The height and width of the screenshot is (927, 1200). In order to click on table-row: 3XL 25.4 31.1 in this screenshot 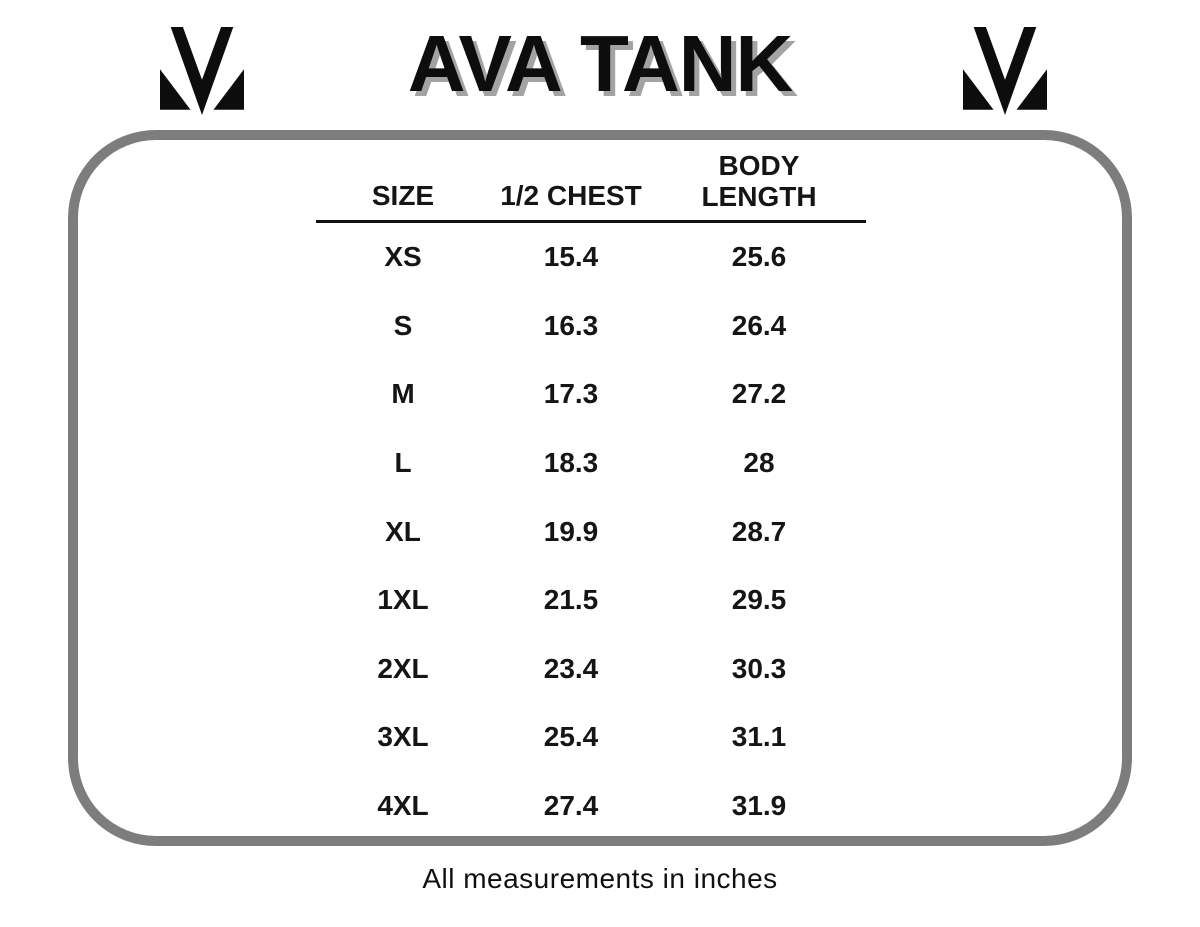, I will do `click(591, 737)`.